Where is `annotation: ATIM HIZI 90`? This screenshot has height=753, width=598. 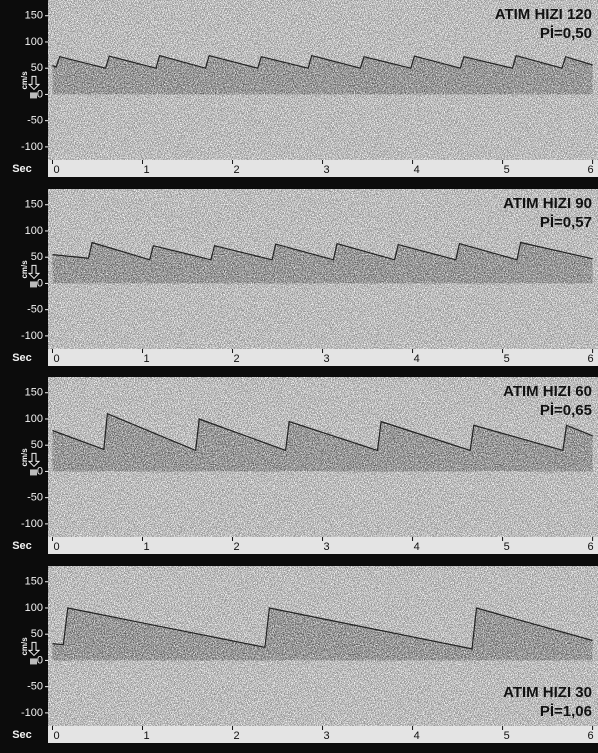 annotation: ATIM HIZI 90 is located at coordinates (547, 203).